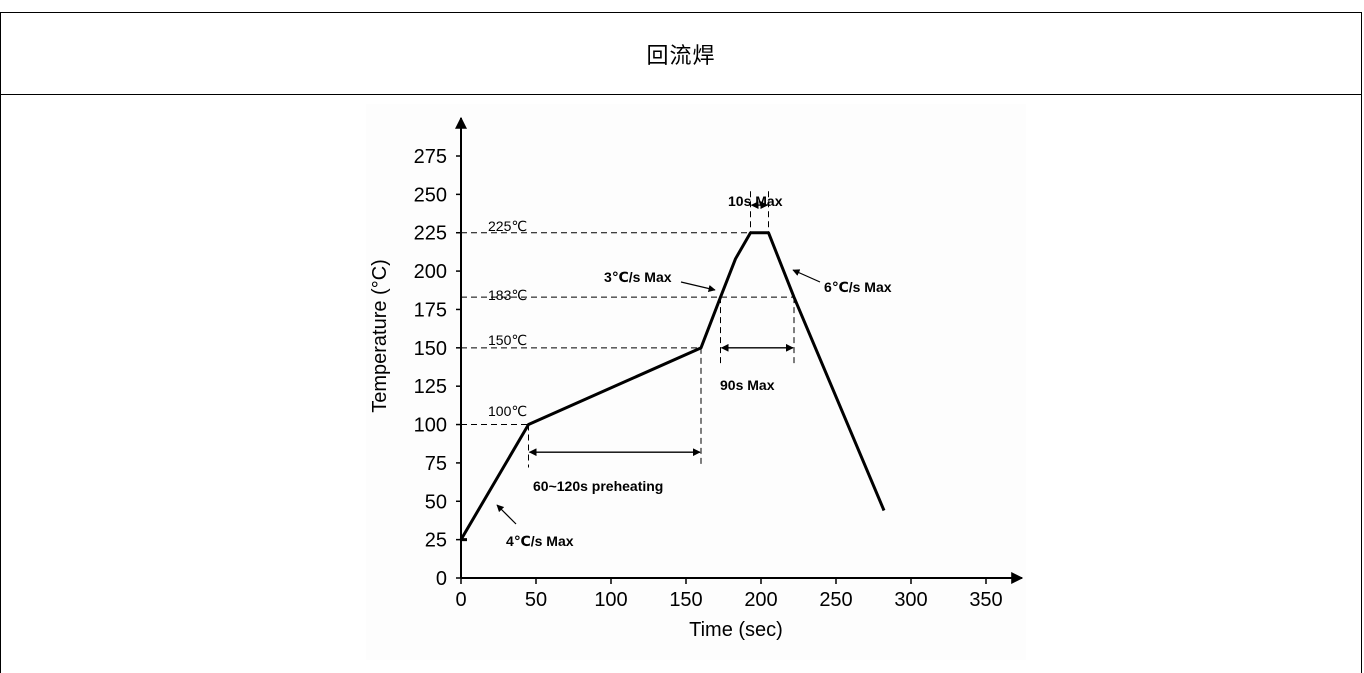 This screenshot has width=1364, height=673. I want to click on x-tick-label-250: 250, so click(835, 600).